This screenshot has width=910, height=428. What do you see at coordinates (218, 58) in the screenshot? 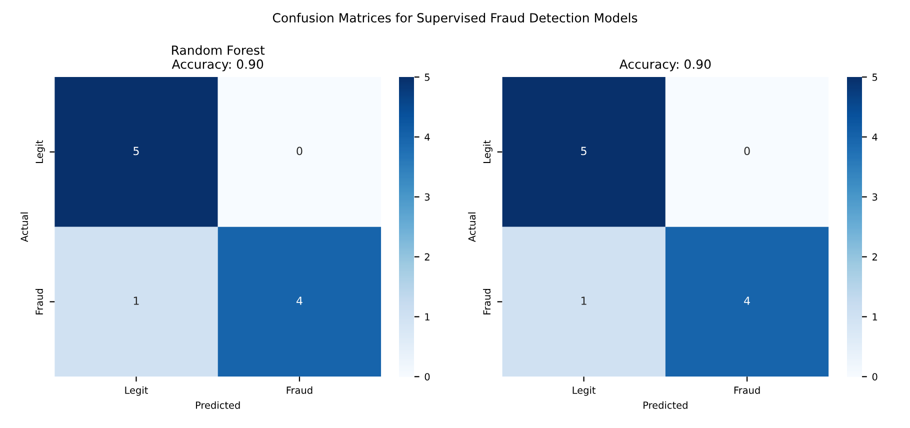
I see `chart-title: Random Forest Accuracy: 0.90` at bounding box center [218, 58].